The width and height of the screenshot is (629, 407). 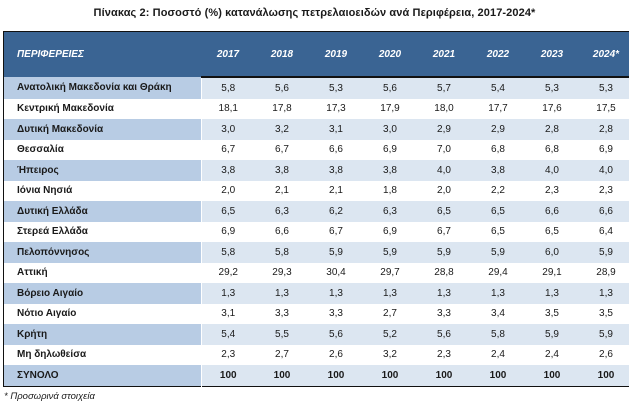 I want to click on table-row: Στερεά Ελλάδα 6,9 6,6 6,7 6,9 6,7 6,5 6,5 6,4, so click(x=316, y=231).